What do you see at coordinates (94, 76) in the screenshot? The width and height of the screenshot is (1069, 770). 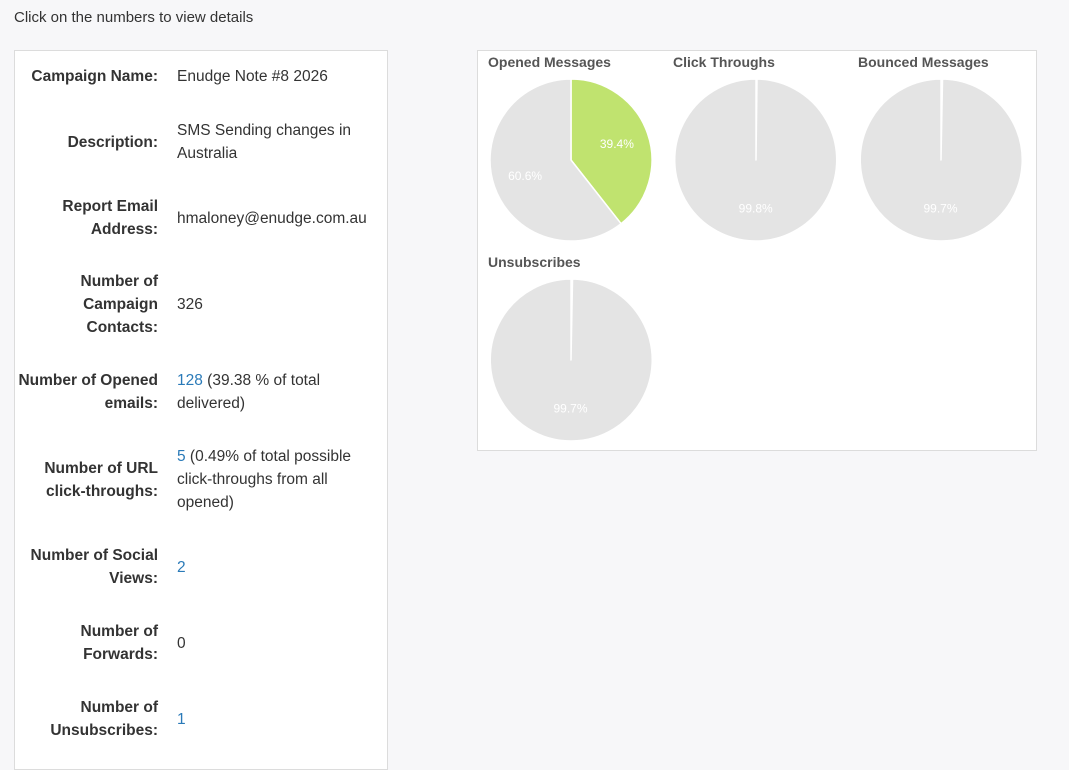 I see `campaign-name-label: Campaign Name:` at bounding box center [94, 76].